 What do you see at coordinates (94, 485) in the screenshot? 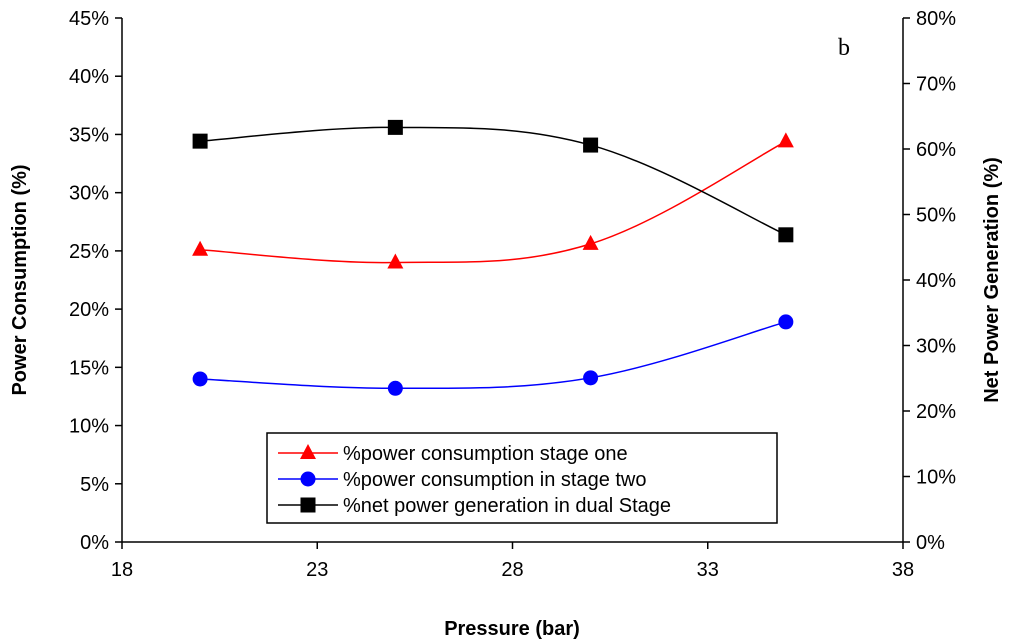
I see `left-y-tick-label: 5%` at bounding box center [94, 485].